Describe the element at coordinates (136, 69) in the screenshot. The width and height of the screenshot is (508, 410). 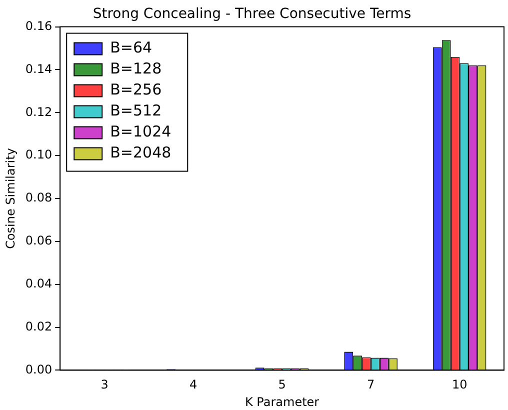
I see `legend-label: B=128` at that location.